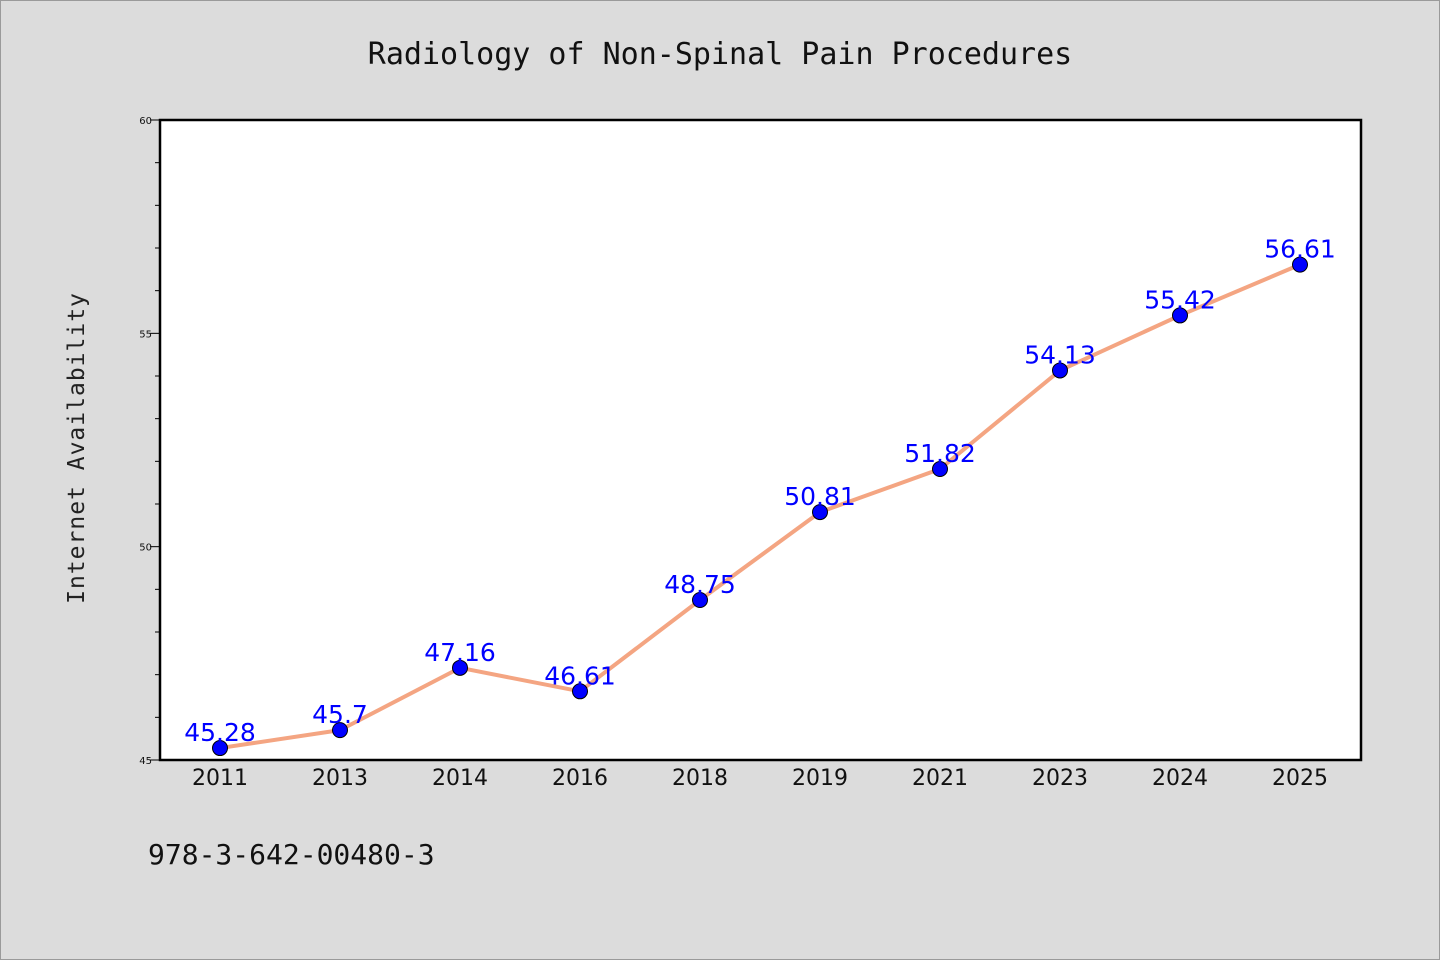 The width and height of the screenshot is (1440, 960). What do you see at coordinates (820, 496) in the screenshot?
I see `data-label: 50.81` at bounding box center [820, 496].